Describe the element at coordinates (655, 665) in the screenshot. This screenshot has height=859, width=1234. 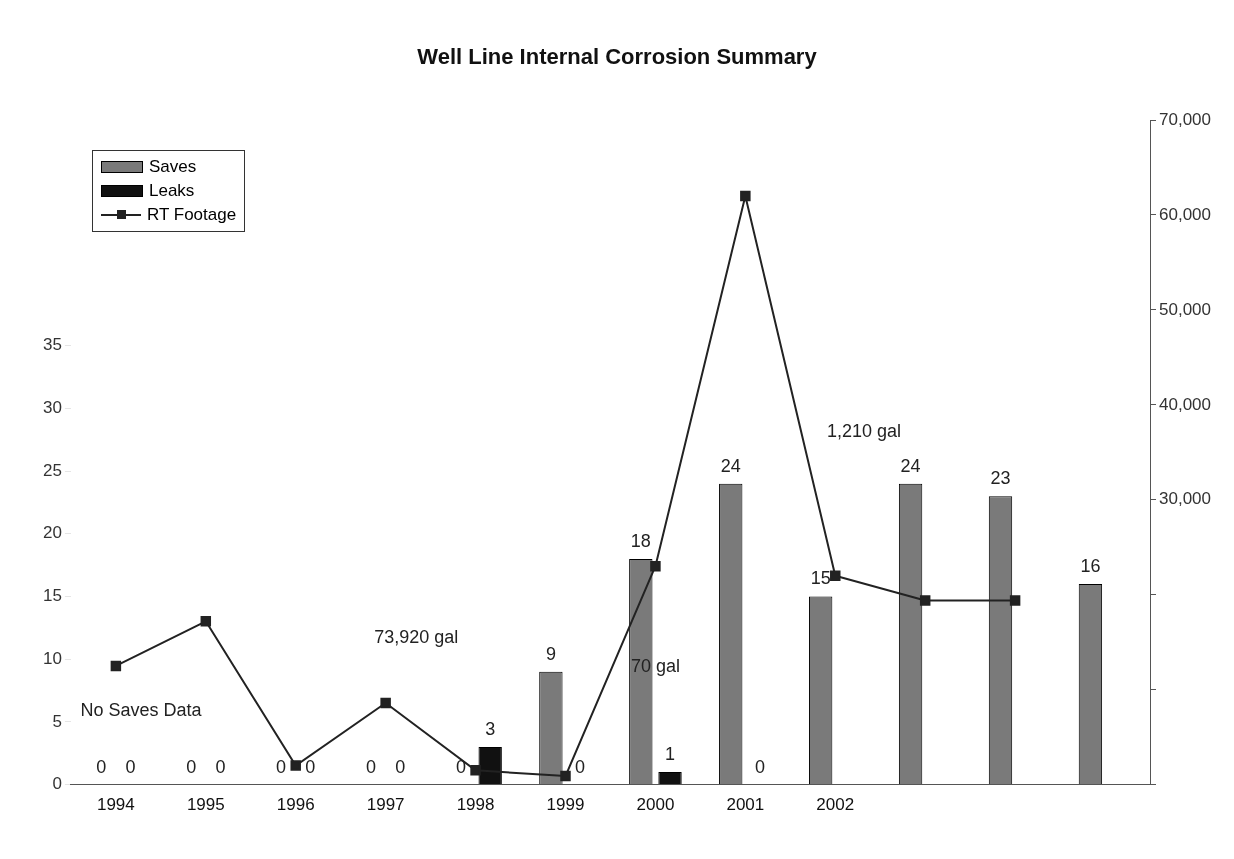
I see `annotation: 70 gal` at that location.